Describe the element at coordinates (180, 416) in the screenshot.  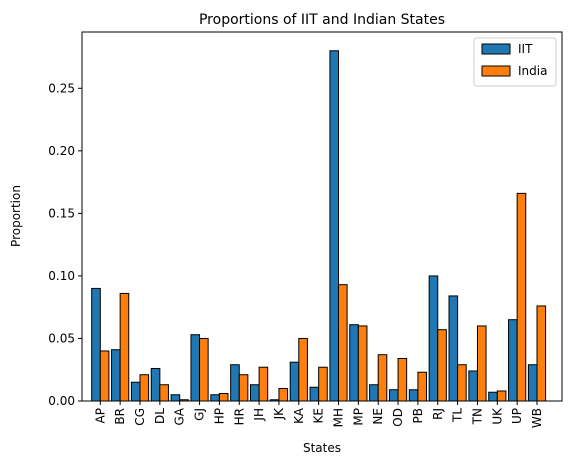
I see `x-tick-label-ga: GA` at that location.